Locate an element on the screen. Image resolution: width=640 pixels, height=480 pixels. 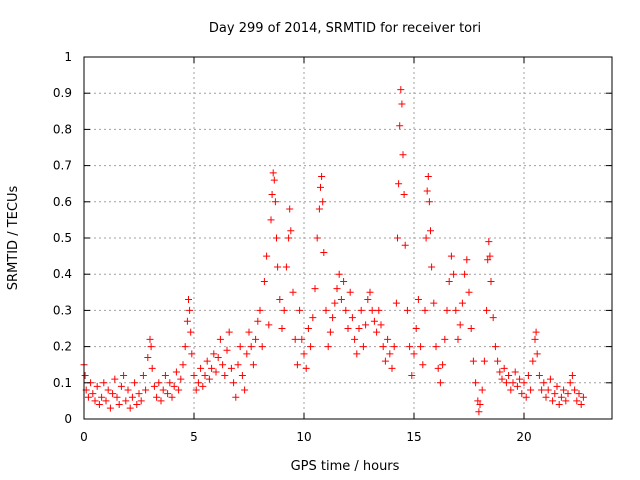
y-tick-label: 0.5 is located at coordinates (62, 238).